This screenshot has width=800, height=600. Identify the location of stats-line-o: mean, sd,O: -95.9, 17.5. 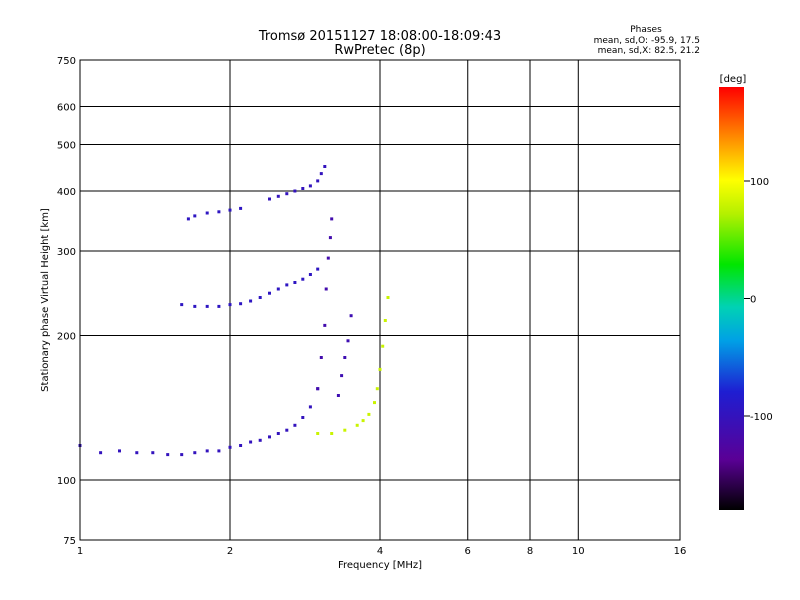
(647, 41).